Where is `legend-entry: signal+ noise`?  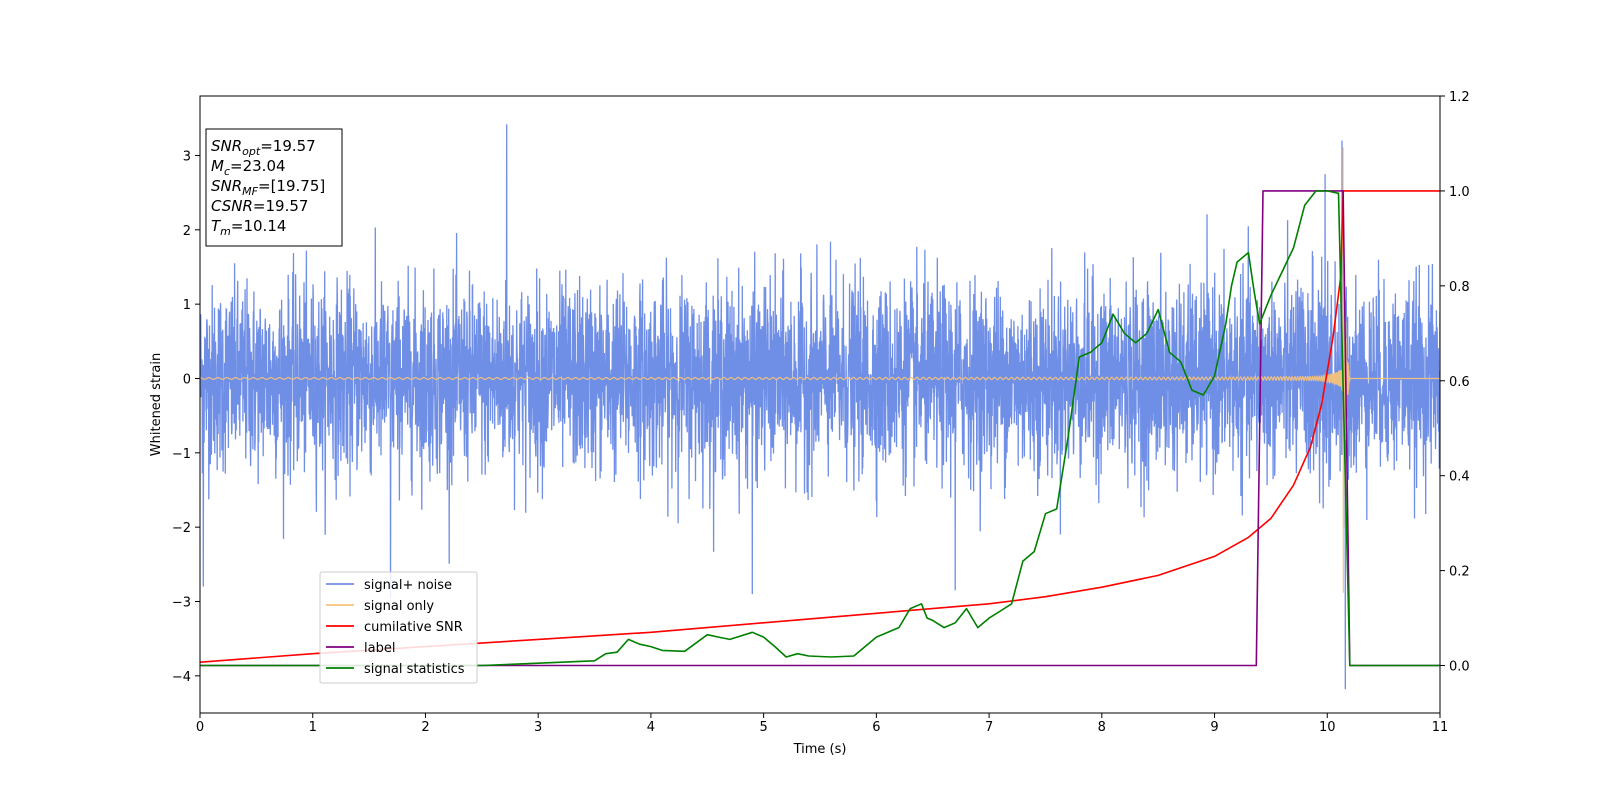 legend-entry: signal+ noise is located at coordinates (408, 585).